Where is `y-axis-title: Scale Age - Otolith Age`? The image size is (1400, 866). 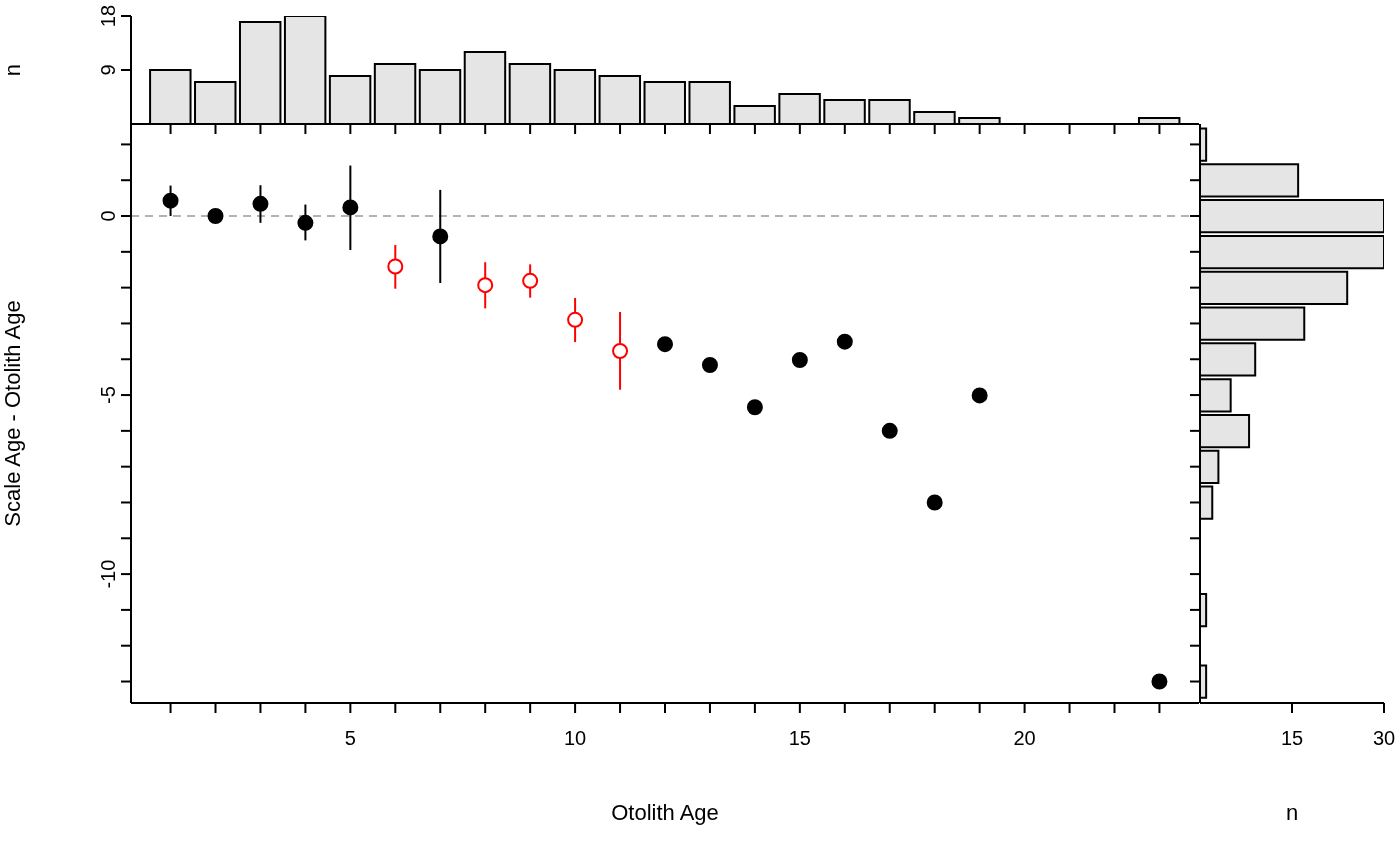 y-axis-title: Scale Age - Otolith Age is located at coordinates (12, 413).